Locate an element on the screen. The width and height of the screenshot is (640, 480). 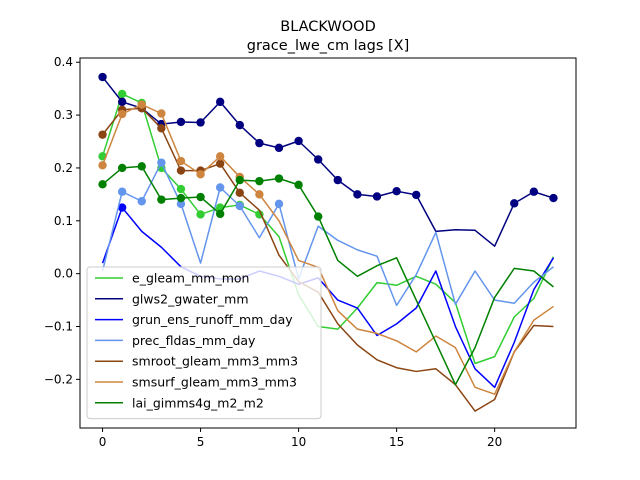
legend-label: smsurf_gleam_mm3_mm3 is located at coordinates (214, 382).